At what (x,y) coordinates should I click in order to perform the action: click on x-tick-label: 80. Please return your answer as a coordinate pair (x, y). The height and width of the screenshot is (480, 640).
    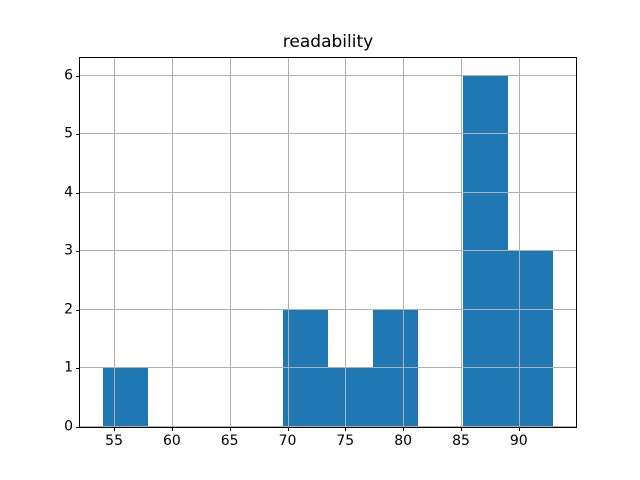
    Looking at the image, I should click on (403, 441).